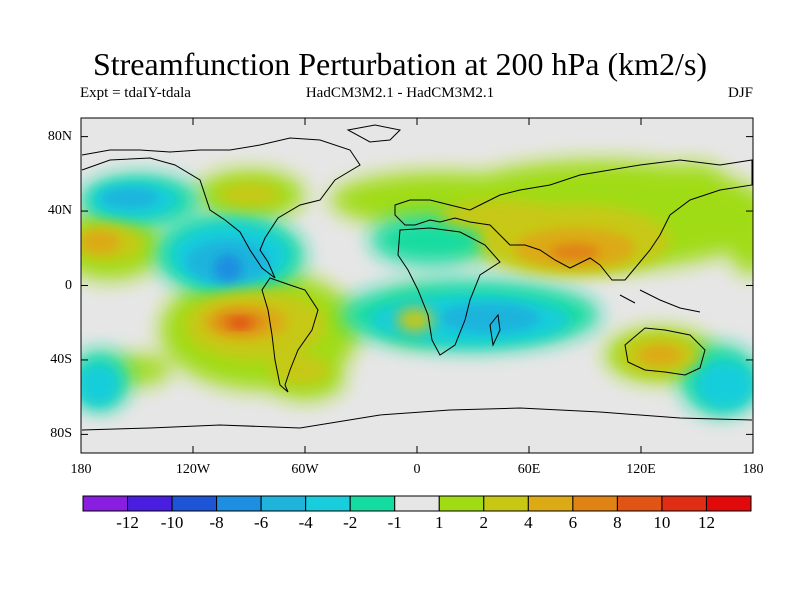 The height and width of the screenshot is (600, 800). Describe the element at coordinates (528, 522) in the screenshot. I see `colorbar-label: 4` at that location.